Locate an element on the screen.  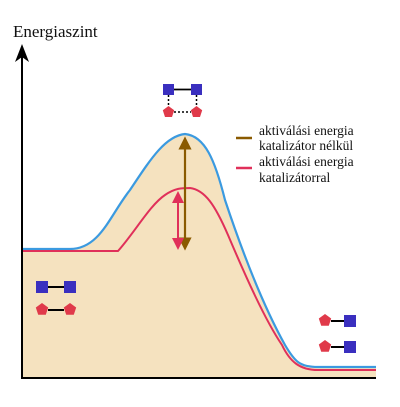
y-axis-label: Energiaszint is located at coordinates (55, 31).